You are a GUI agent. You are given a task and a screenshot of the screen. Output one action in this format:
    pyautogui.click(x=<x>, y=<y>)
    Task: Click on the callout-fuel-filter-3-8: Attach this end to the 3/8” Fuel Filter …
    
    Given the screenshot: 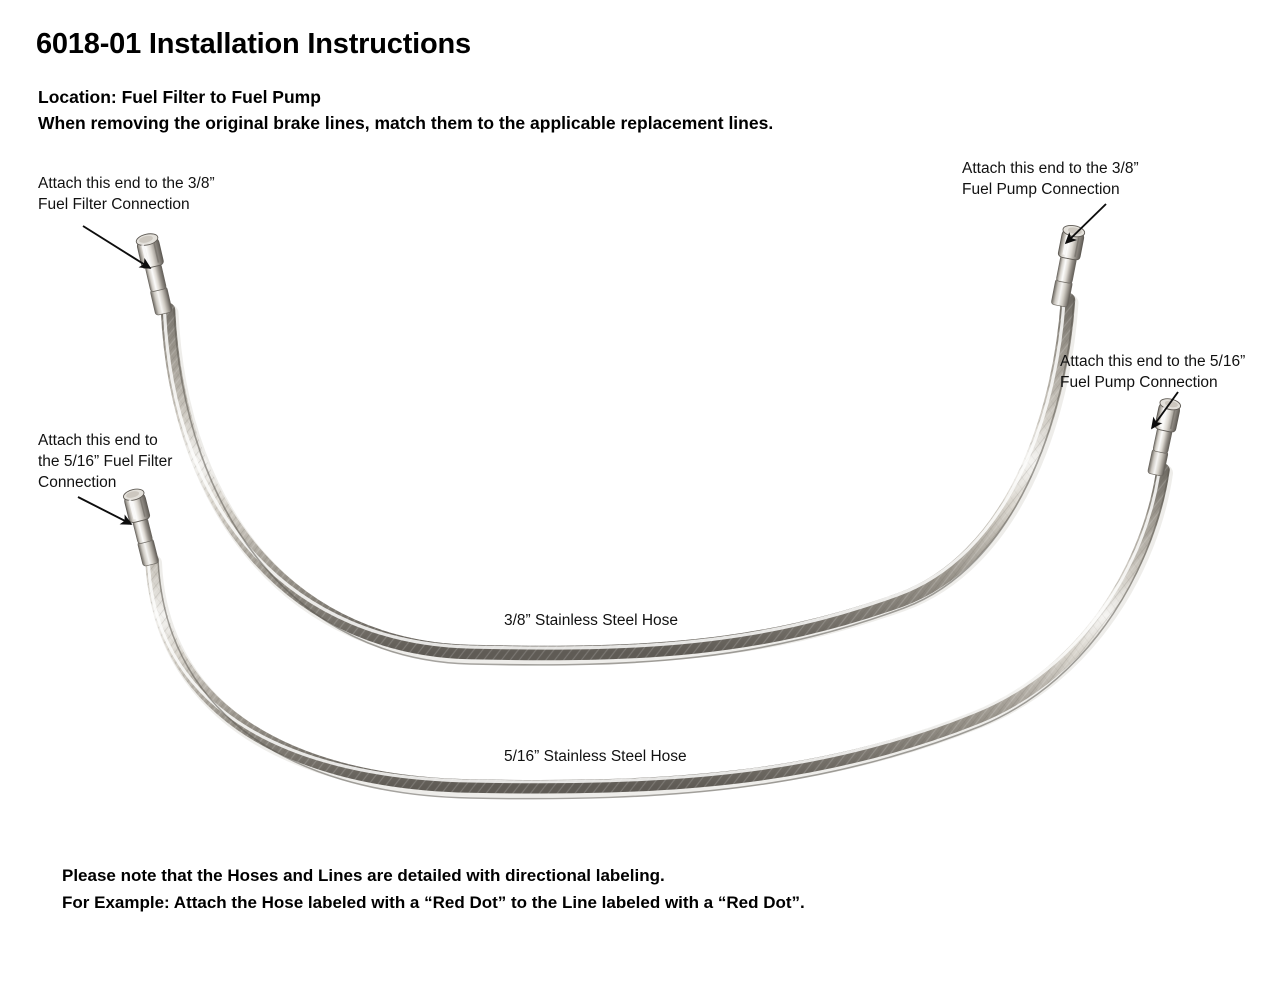 What is the action you would take?
    pyautogui.click(x=126, y=194)
    